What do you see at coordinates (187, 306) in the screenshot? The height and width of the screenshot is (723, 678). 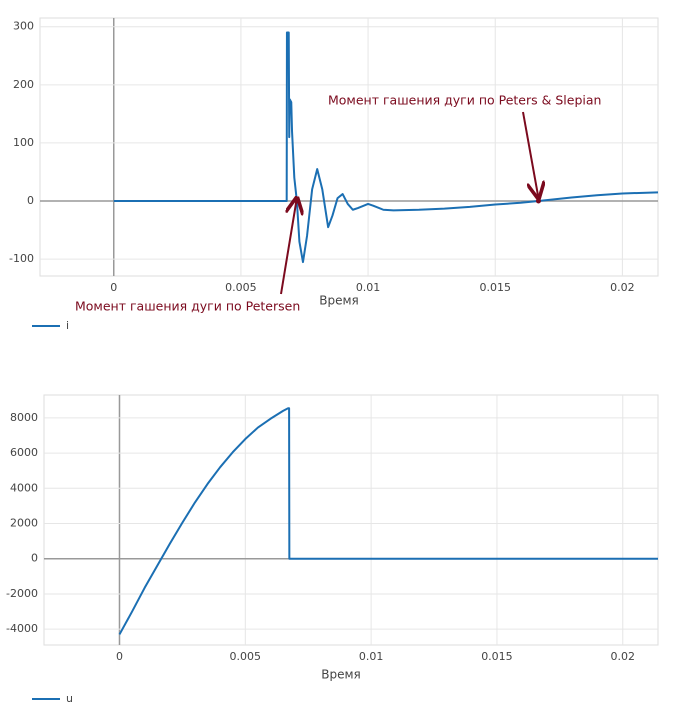 I see `annotation-text: Момент гашения дуги по Petersen` at bounding box center [187, 306].